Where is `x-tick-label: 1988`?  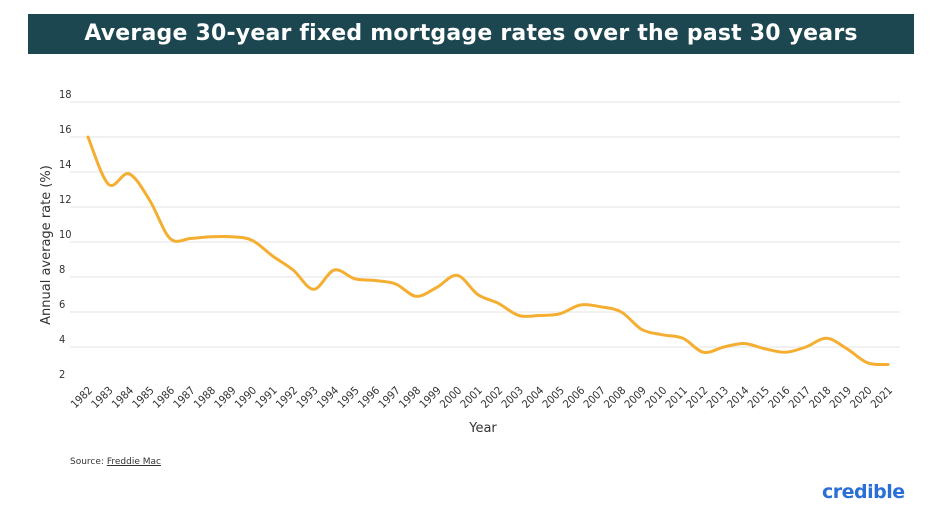
x-tick-label: 1988 is located at coordinates (204, 397).